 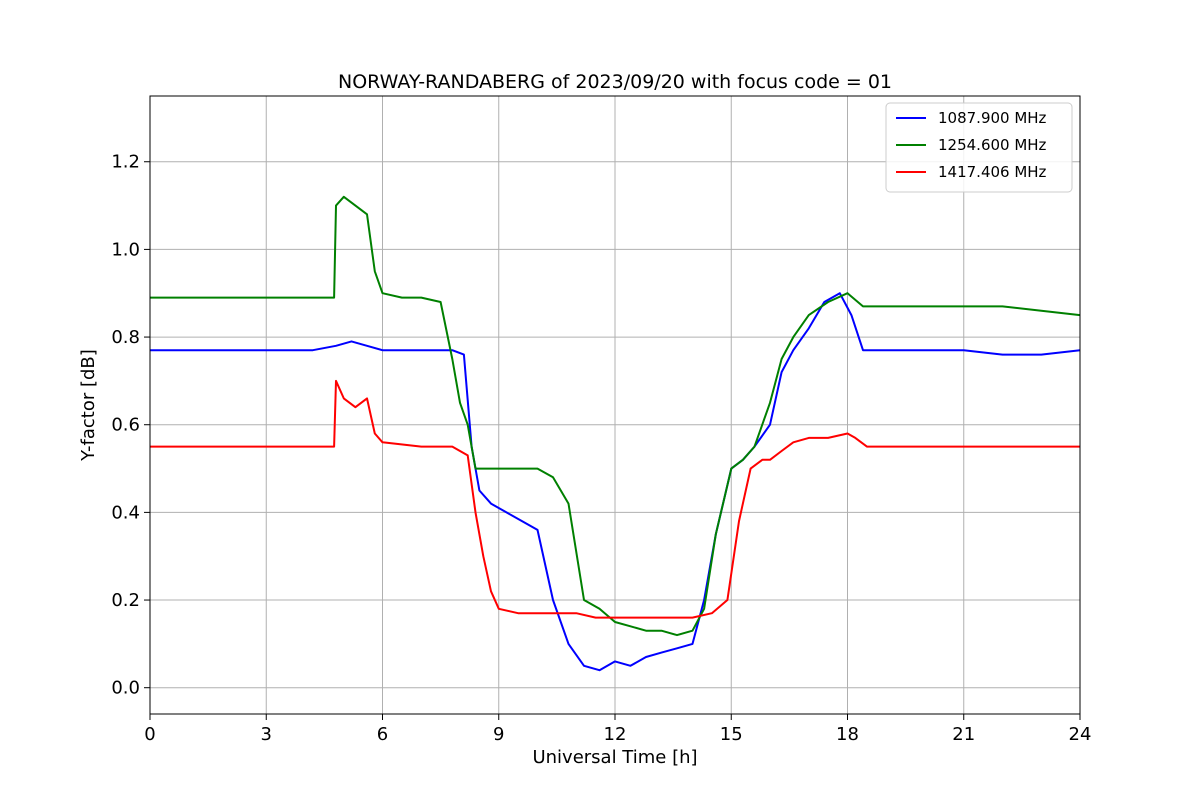 I want to click on y-tick-label: 0.2, so click(x=125, y=600).